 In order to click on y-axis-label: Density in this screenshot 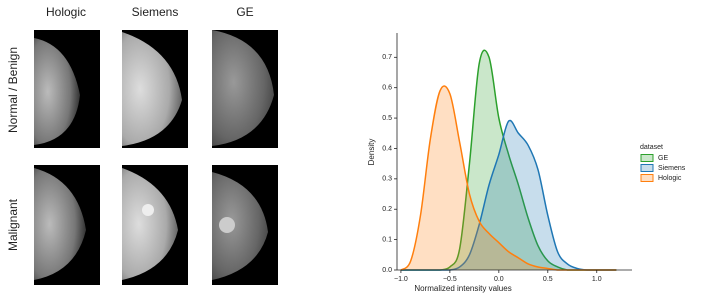, I will do `click(371, 152)`.